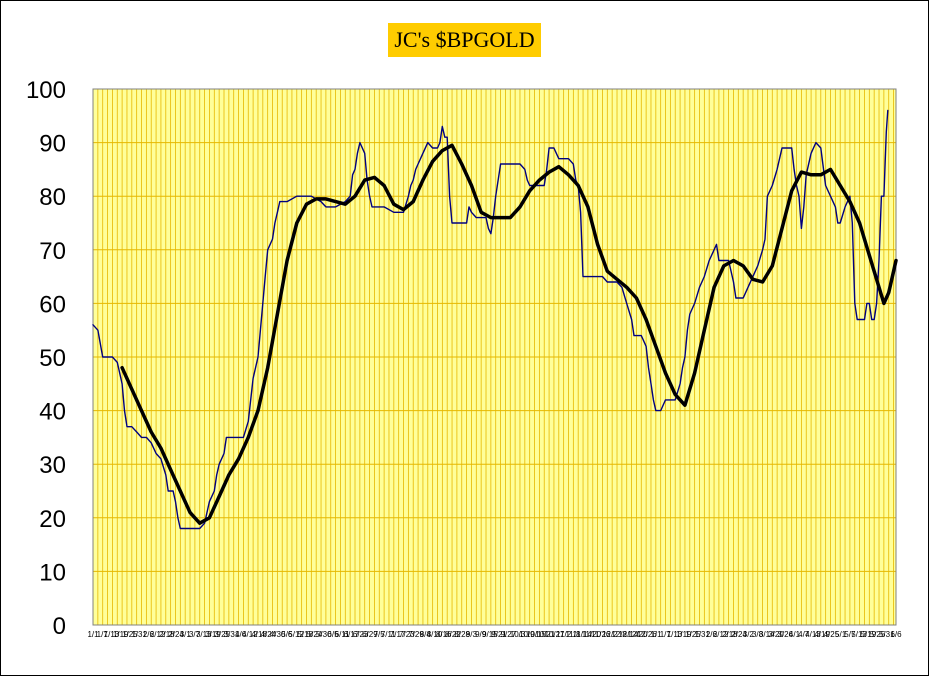 The image size is (929, 676). Describe the element at coordinates (804, 634) in the screenshot. I see `x-tick-label: 4/7` at that location.